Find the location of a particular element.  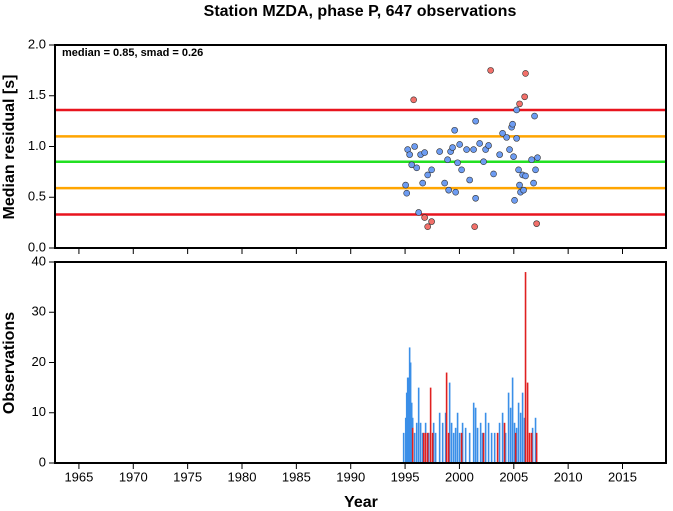

x-tick-label: 2005 is located at coordinates (513, 476).